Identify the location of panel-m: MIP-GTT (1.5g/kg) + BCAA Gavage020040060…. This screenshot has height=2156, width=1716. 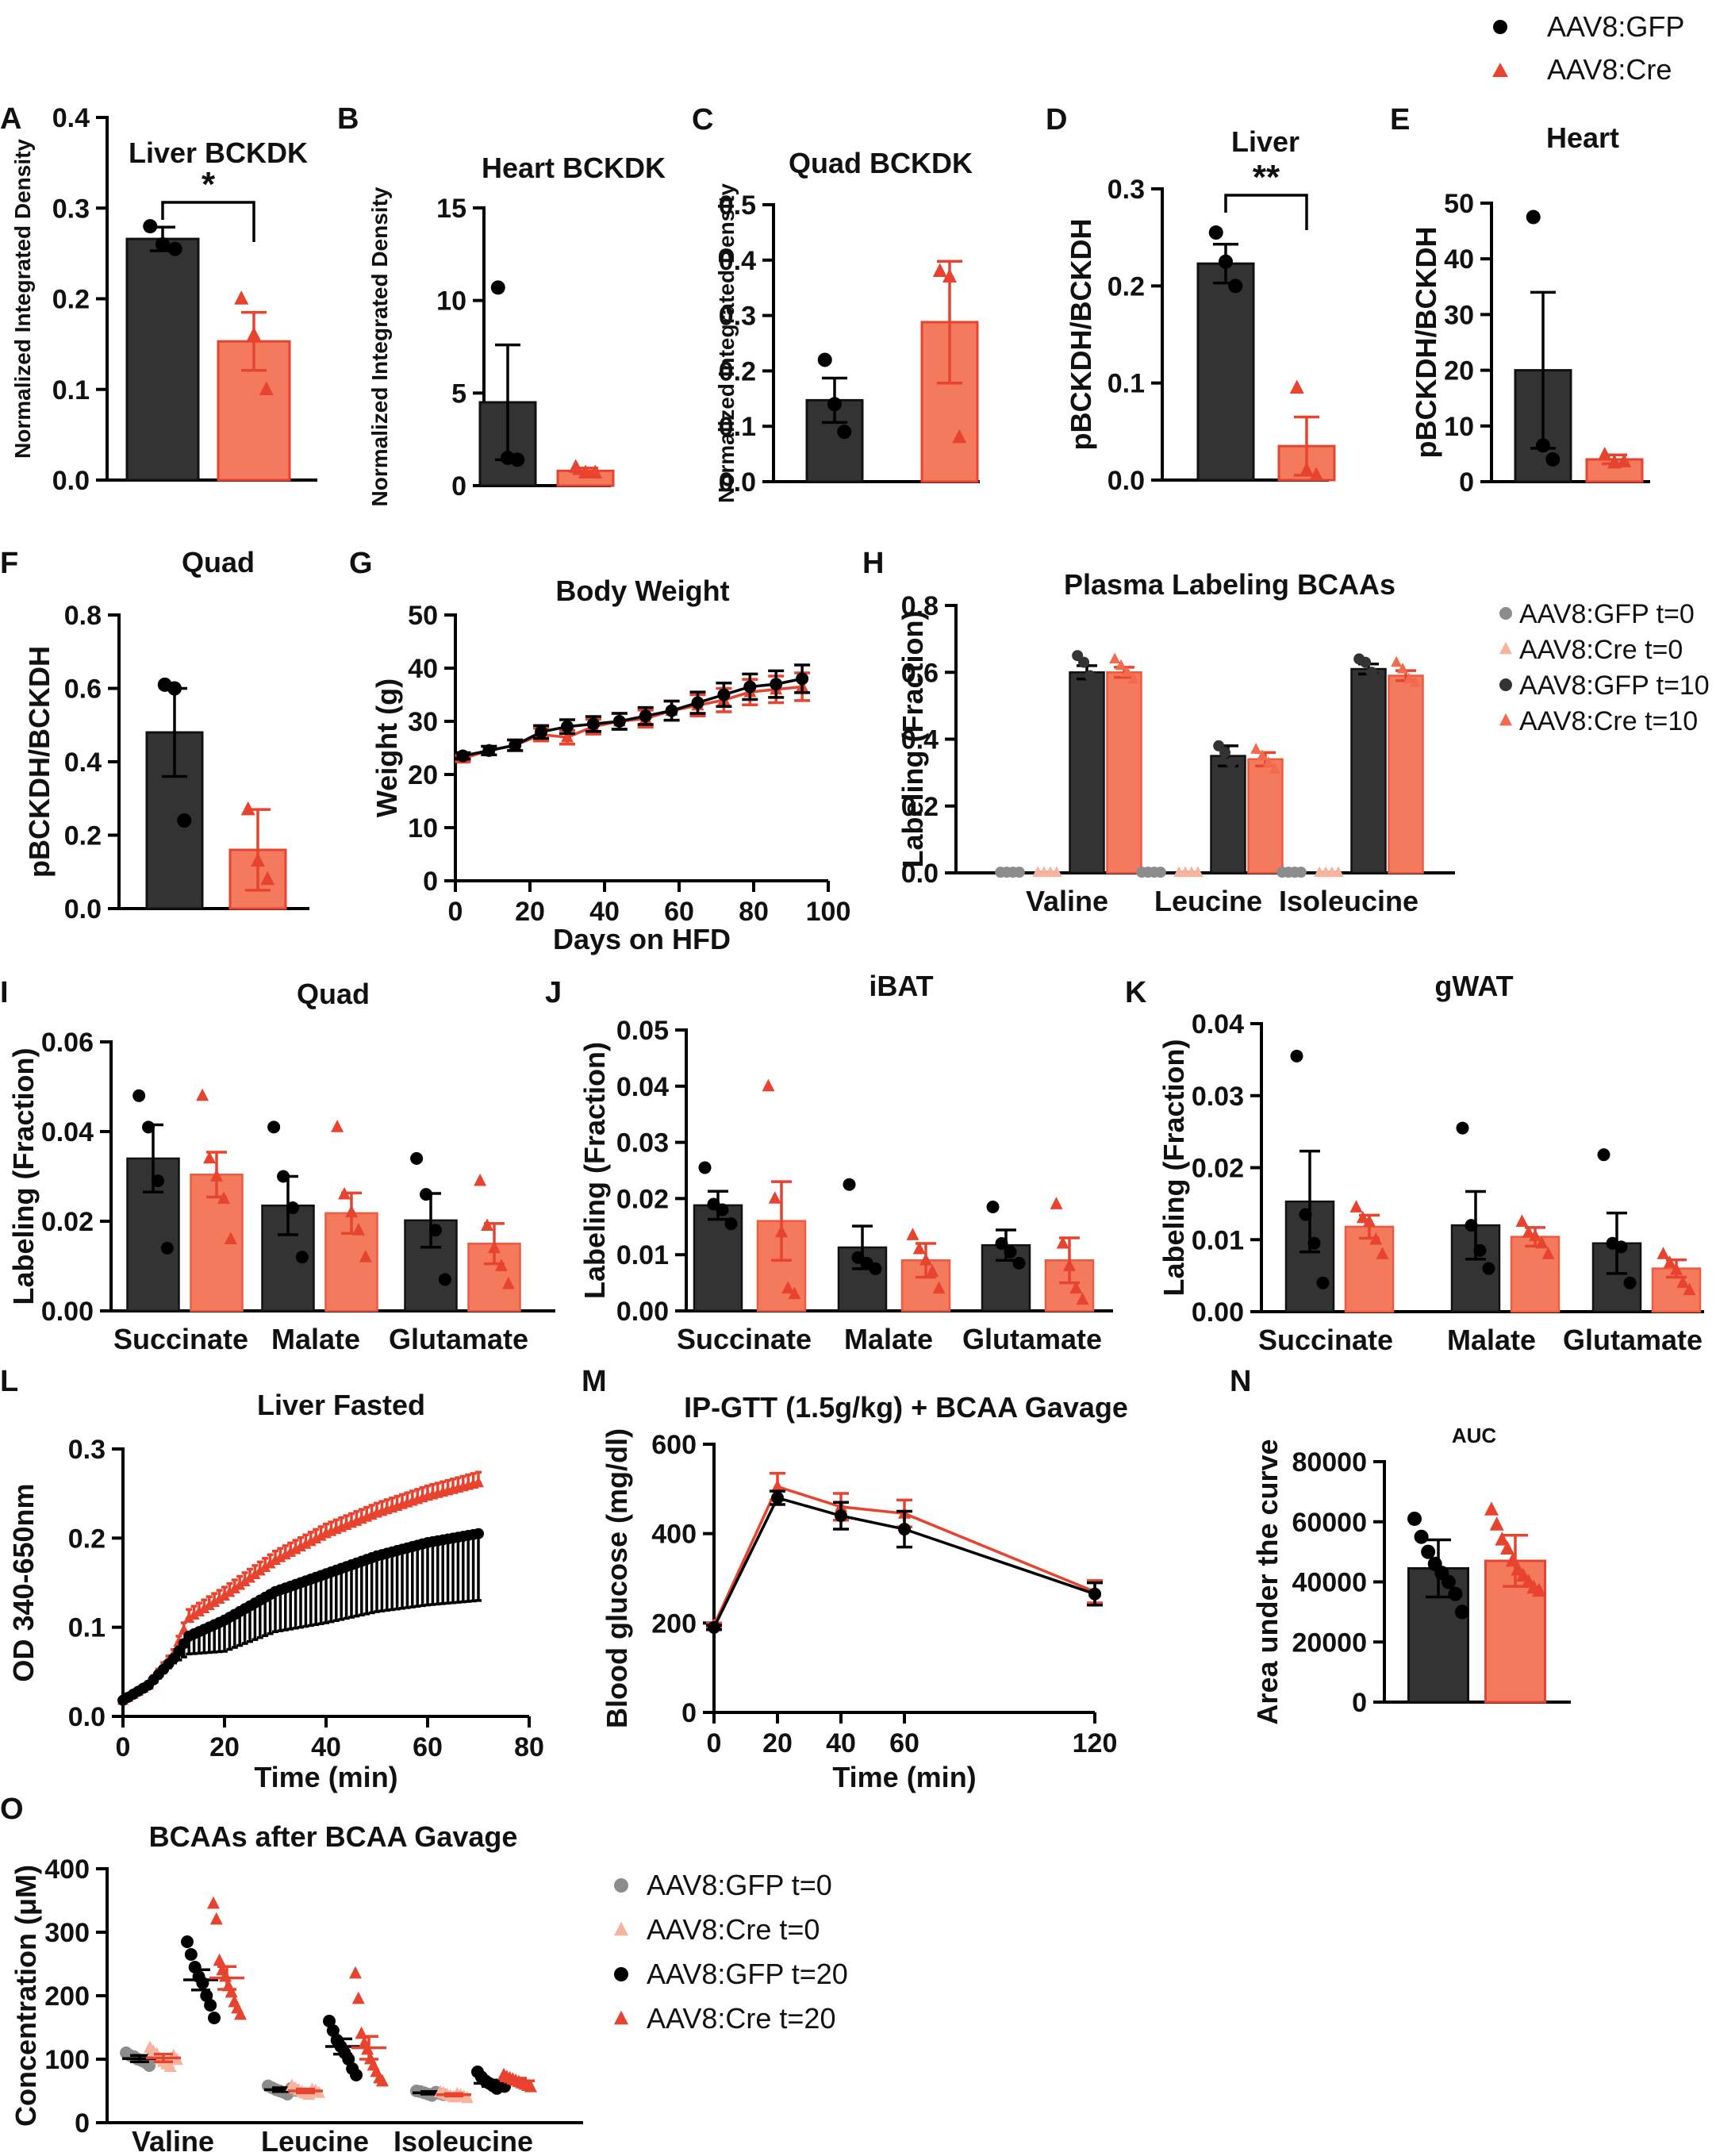
(855, 1579).